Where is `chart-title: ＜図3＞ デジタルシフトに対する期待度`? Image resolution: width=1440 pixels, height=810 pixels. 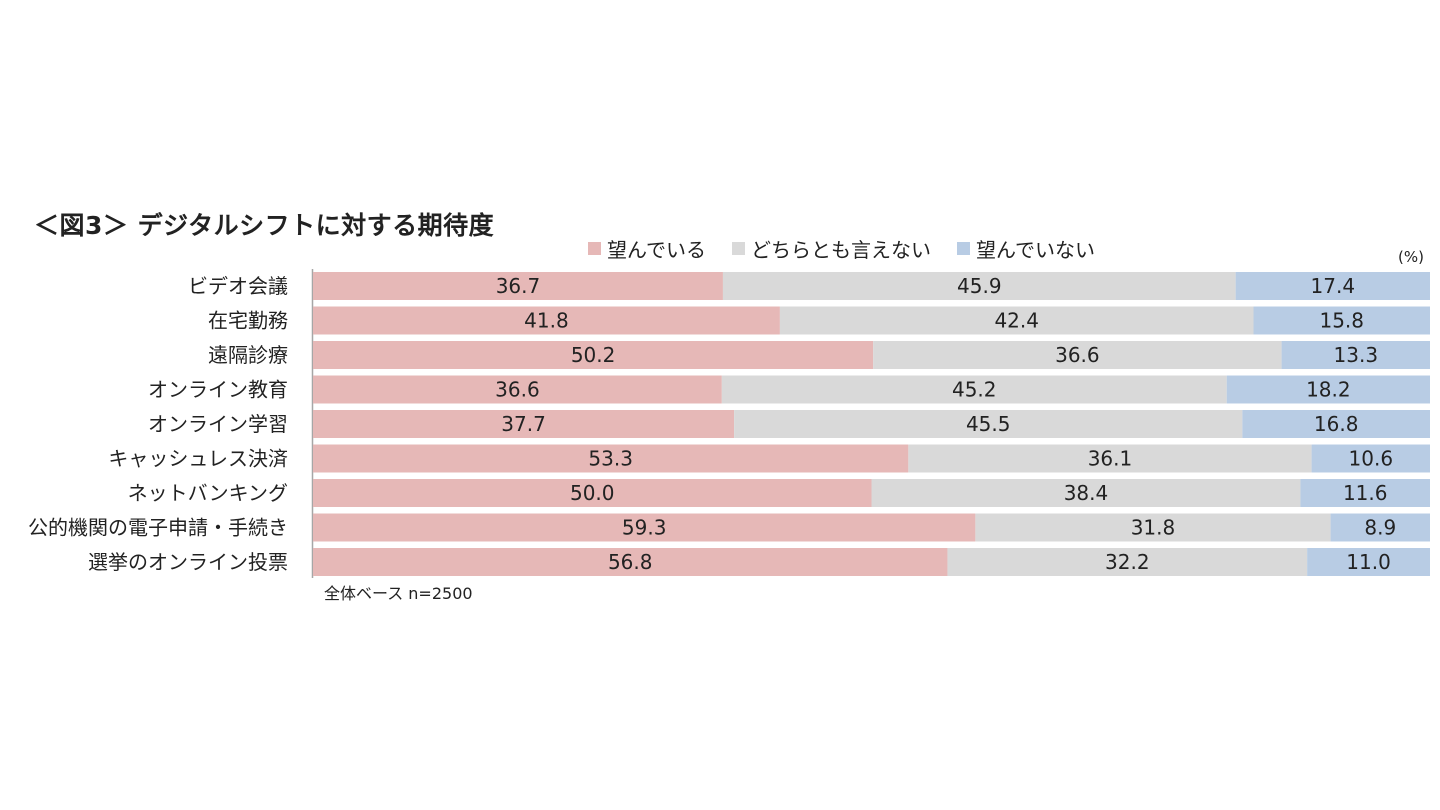
chart-title: ＜図3＞ デジタルシフトに対する期待度 is located at coordinates (264, 225).